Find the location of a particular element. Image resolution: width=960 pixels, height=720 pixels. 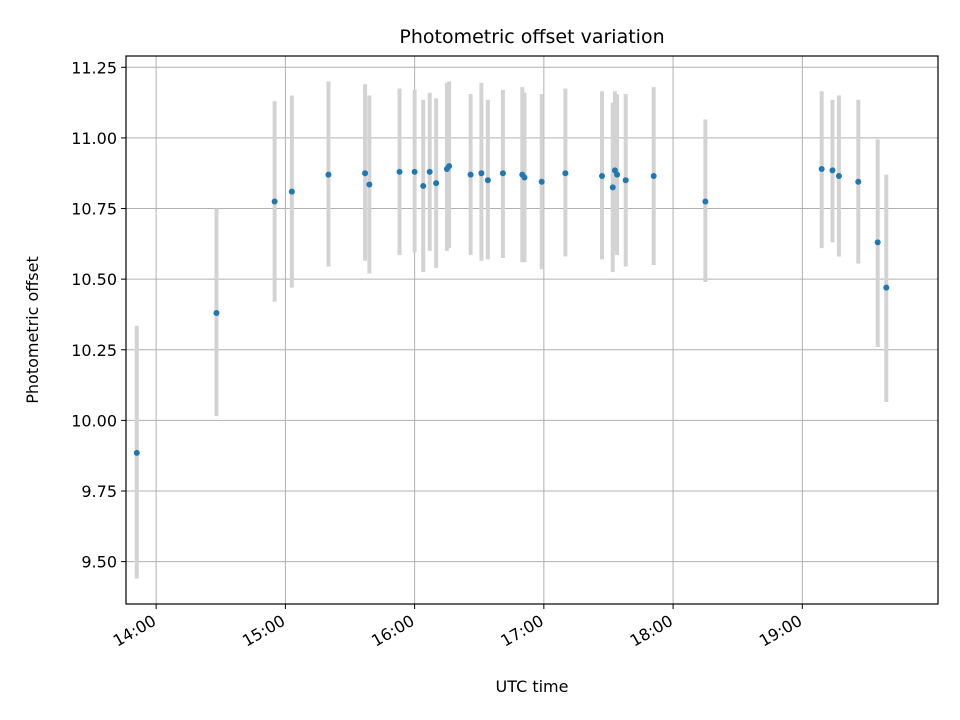

y-tick-label: 10.00 is located at coordinates (94, 420).